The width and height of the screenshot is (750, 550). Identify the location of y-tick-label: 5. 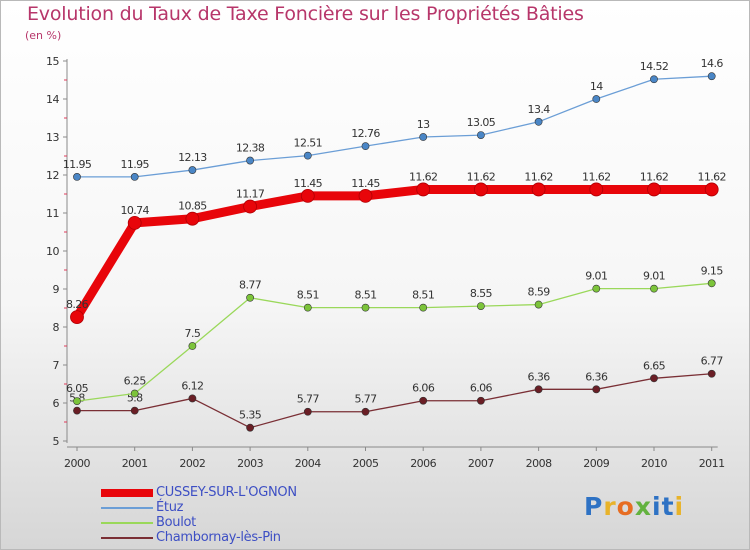
(56, 441).